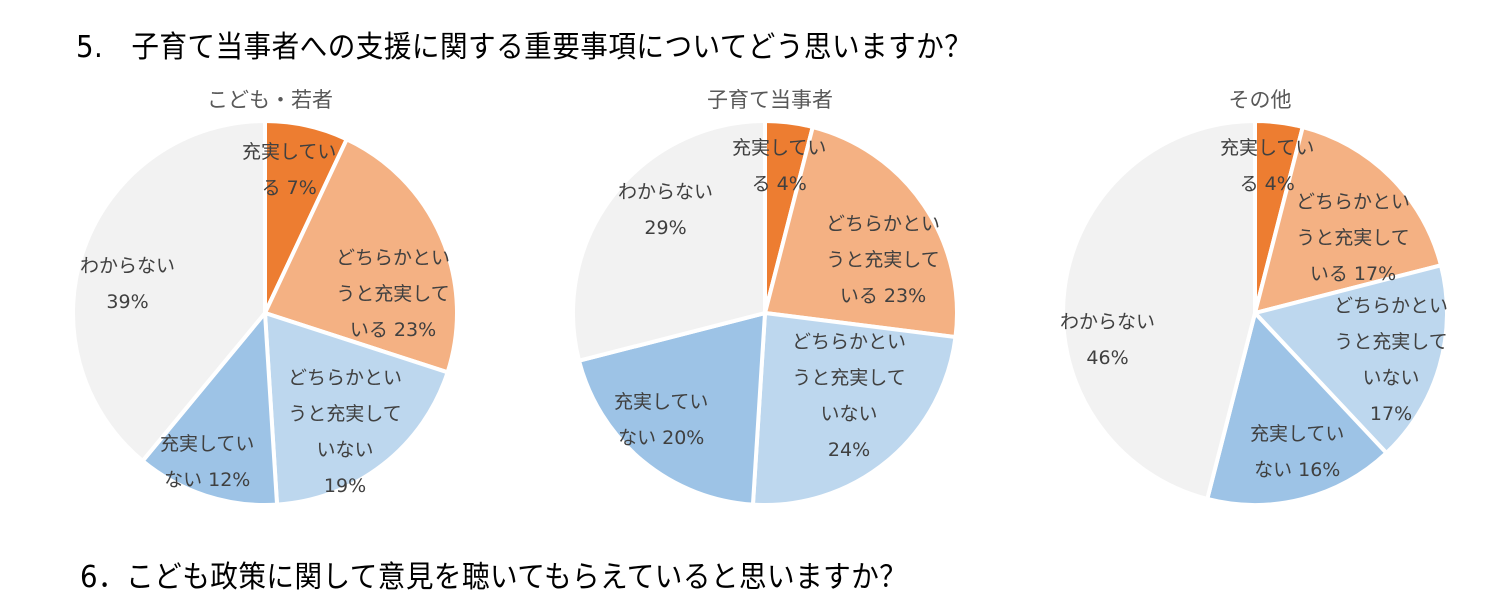 This screenshot has height=596, width=1500. I want to click on slice-label-wakaranai: わからない 29%, so click(666, 210).